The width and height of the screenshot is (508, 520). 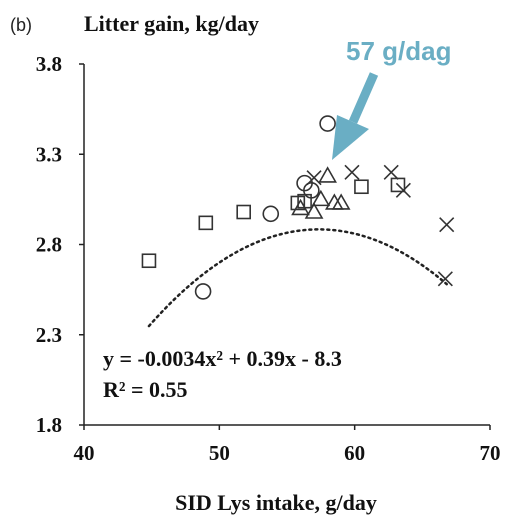 What do you see at coordinates (49, 245) in the screenshot?
I see `y-tick-label: 2.8` at bounding box center [49, 245].